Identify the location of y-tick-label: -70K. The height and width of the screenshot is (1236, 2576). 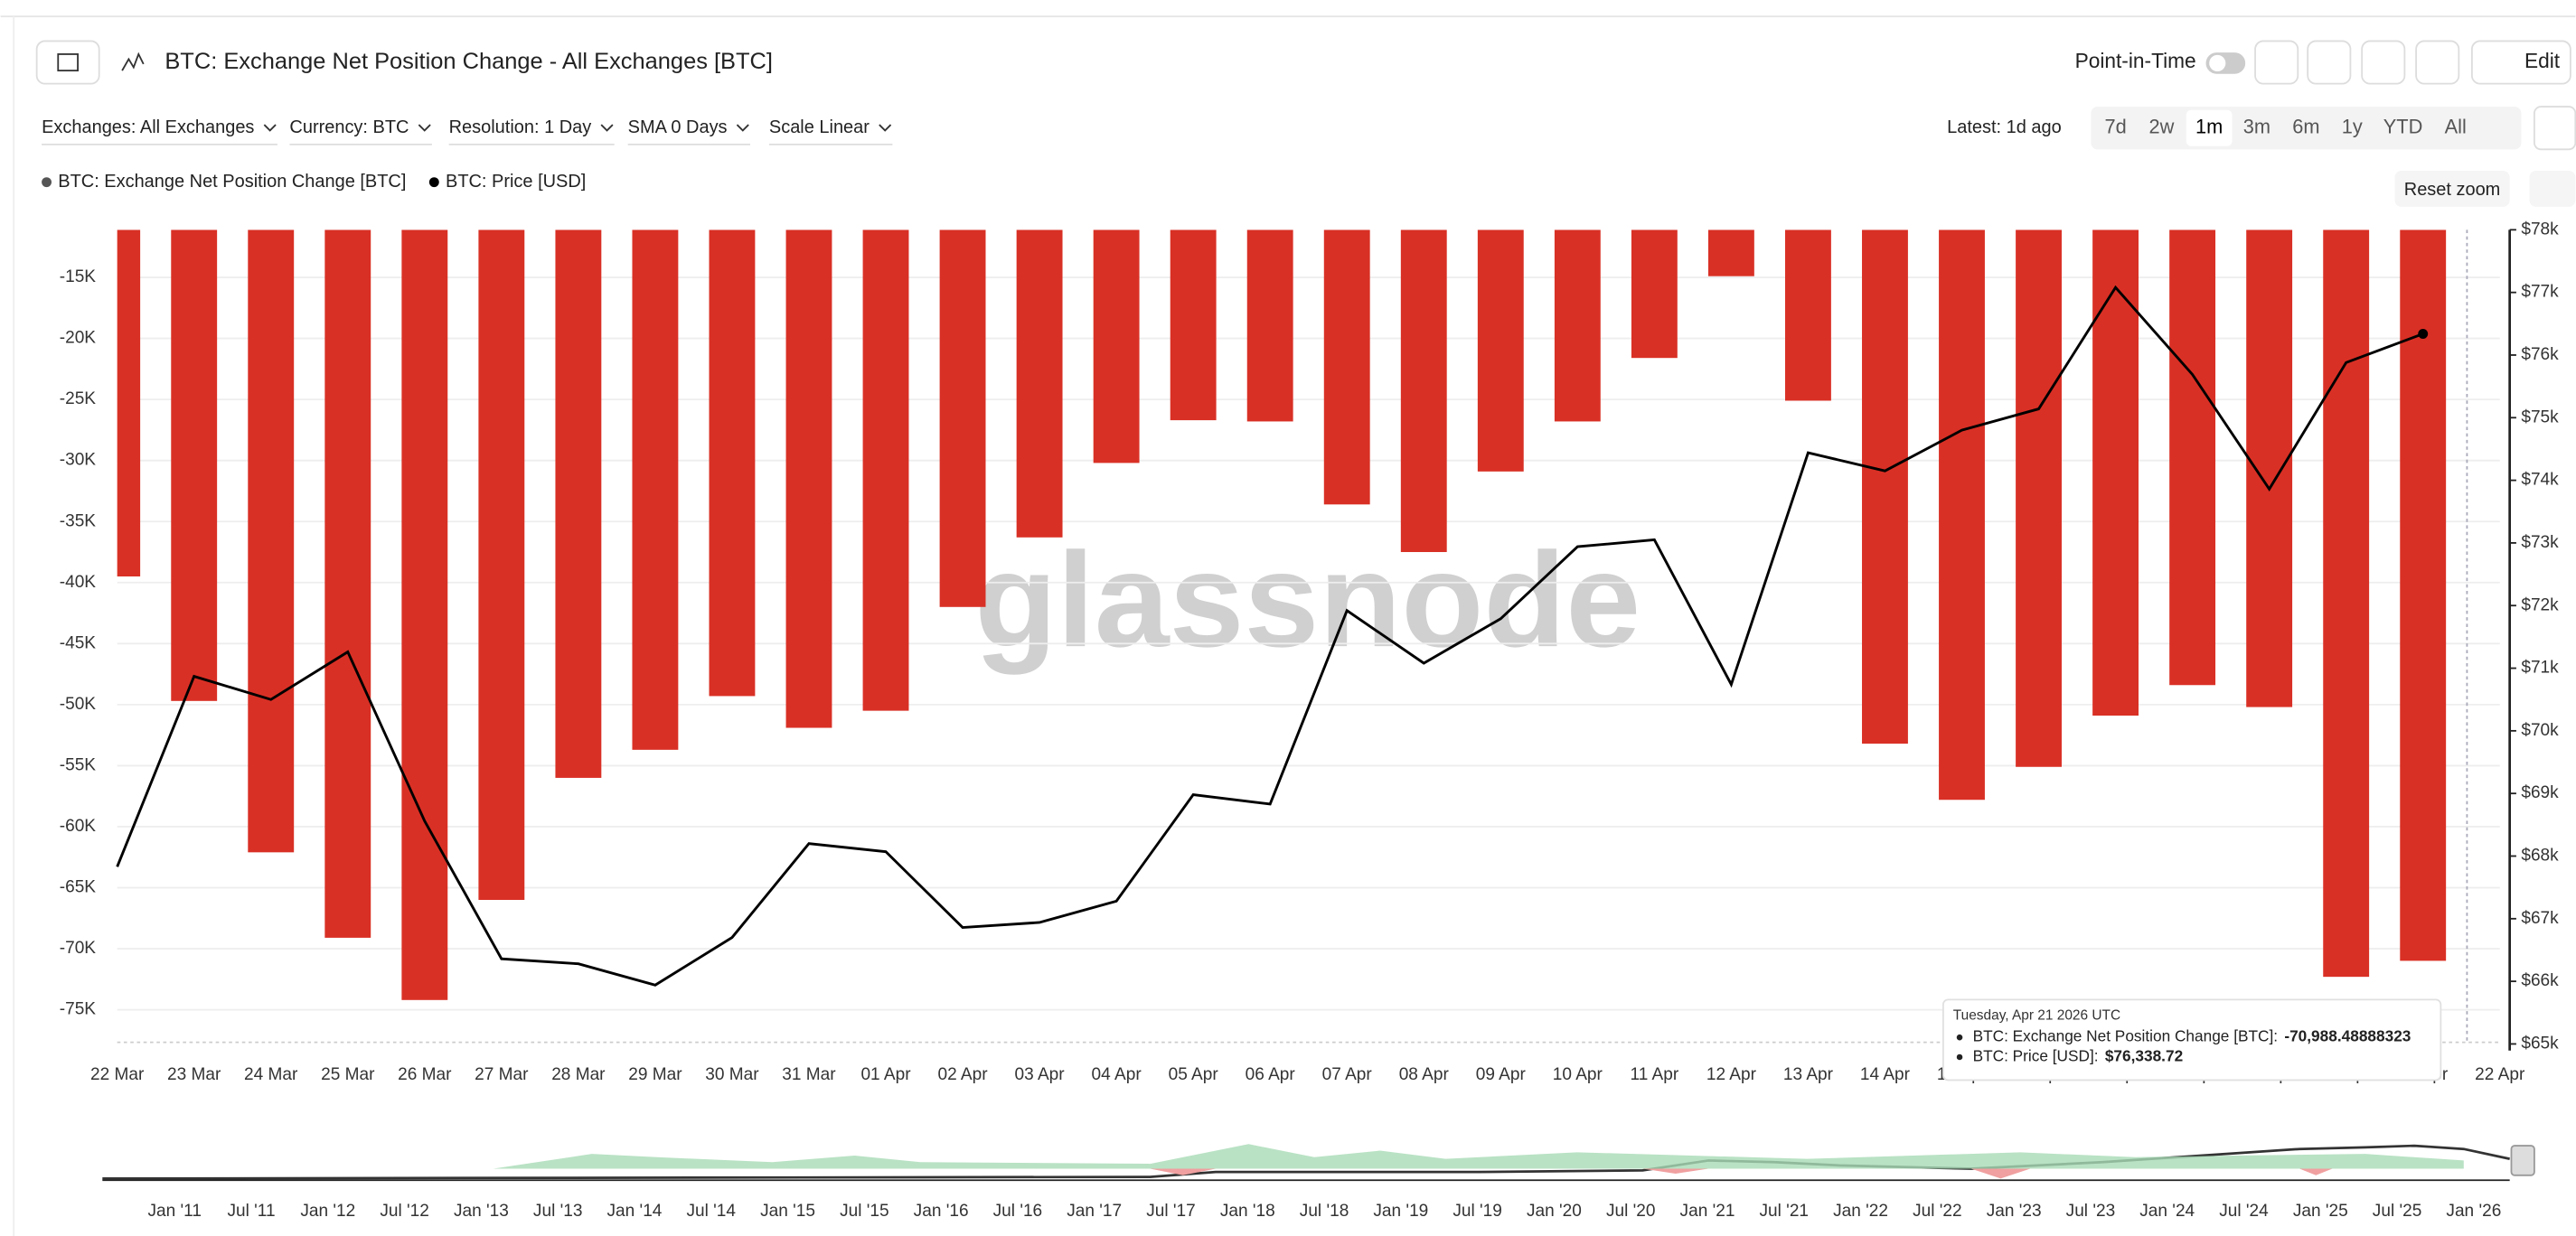
(79, 948).